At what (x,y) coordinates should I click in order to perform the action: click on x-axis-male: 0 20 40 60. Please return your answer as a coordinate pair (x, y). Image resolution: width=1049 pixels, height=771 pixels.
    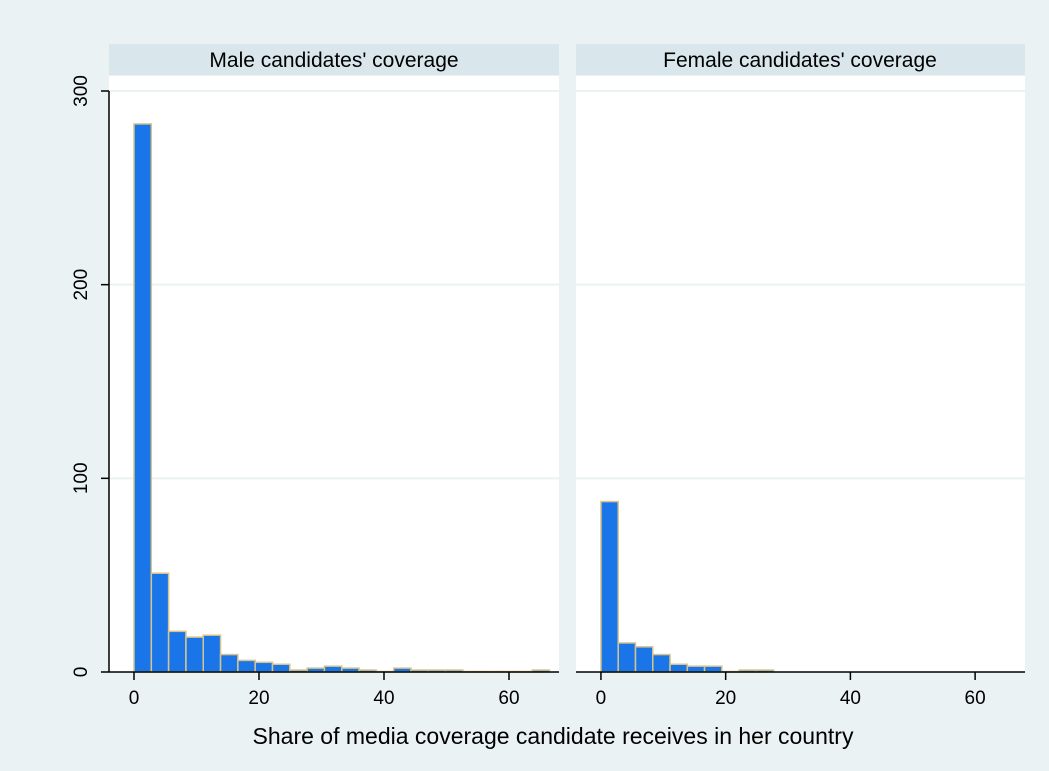
    Looking at the image, I should click on (334, 690).